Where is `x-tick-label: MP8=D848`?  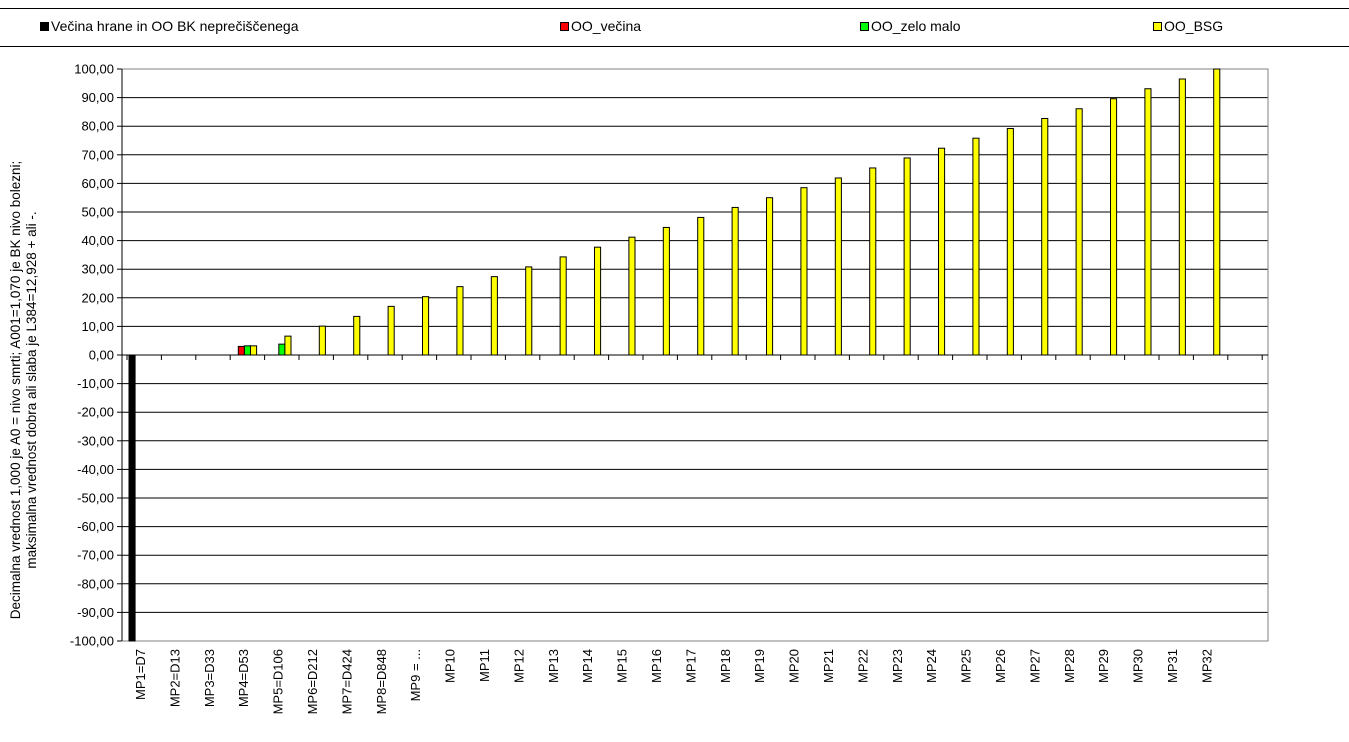
x-tick-label: MP8=D848 is located at coordinates (381, 681).